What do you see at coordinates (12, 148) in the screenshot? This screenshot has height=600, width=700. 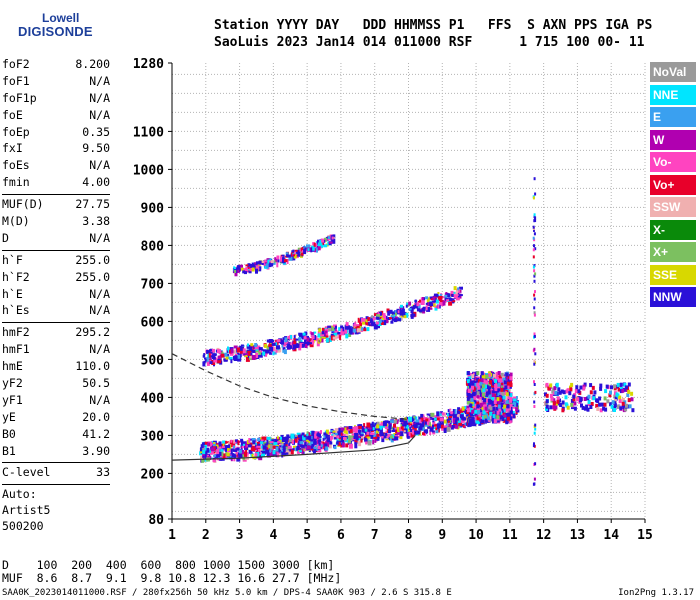 I see `param-name: fxI` at bounding box center [12, 148].